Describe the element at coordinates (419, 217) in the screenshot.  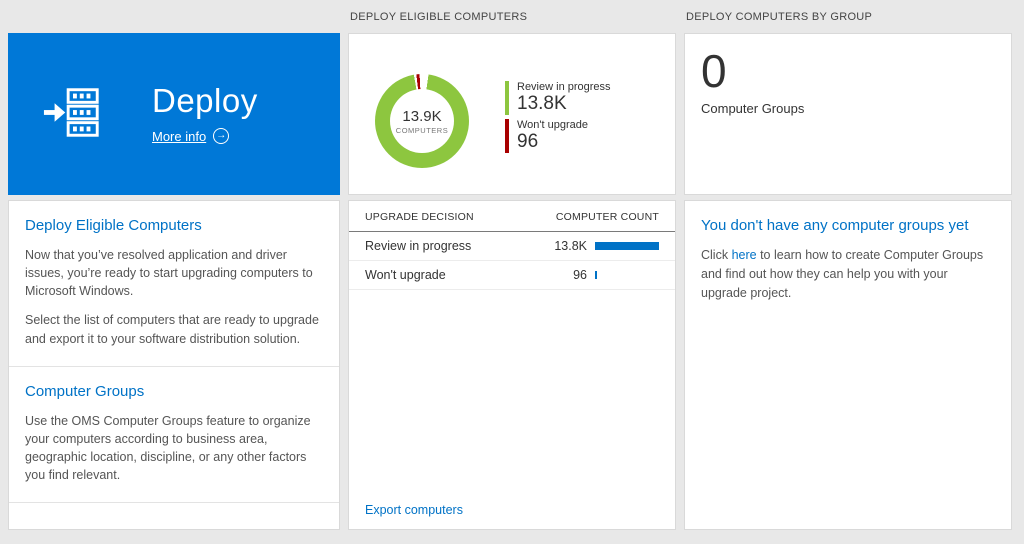
I see `column-header-upgrade-decision: UPGRADE DECISION` at that location.